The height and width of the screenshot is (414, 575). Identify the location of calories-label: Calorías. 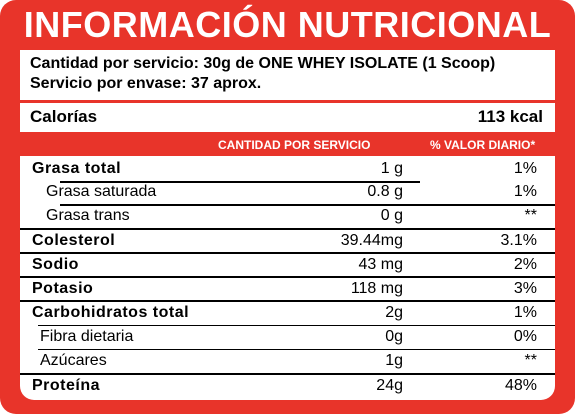
(64, 116).